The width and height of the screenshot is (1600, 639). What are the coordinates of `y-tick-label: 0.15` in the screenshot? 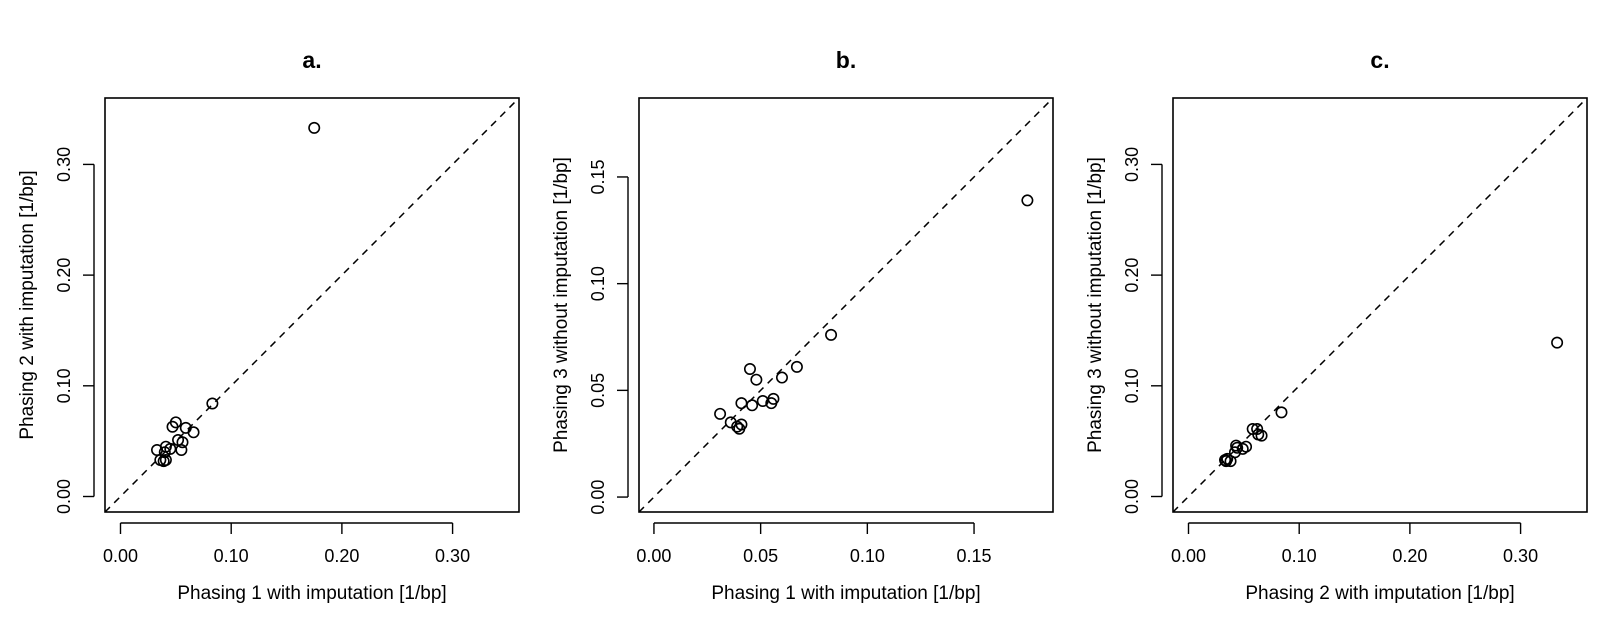 It's located at (598, 176).